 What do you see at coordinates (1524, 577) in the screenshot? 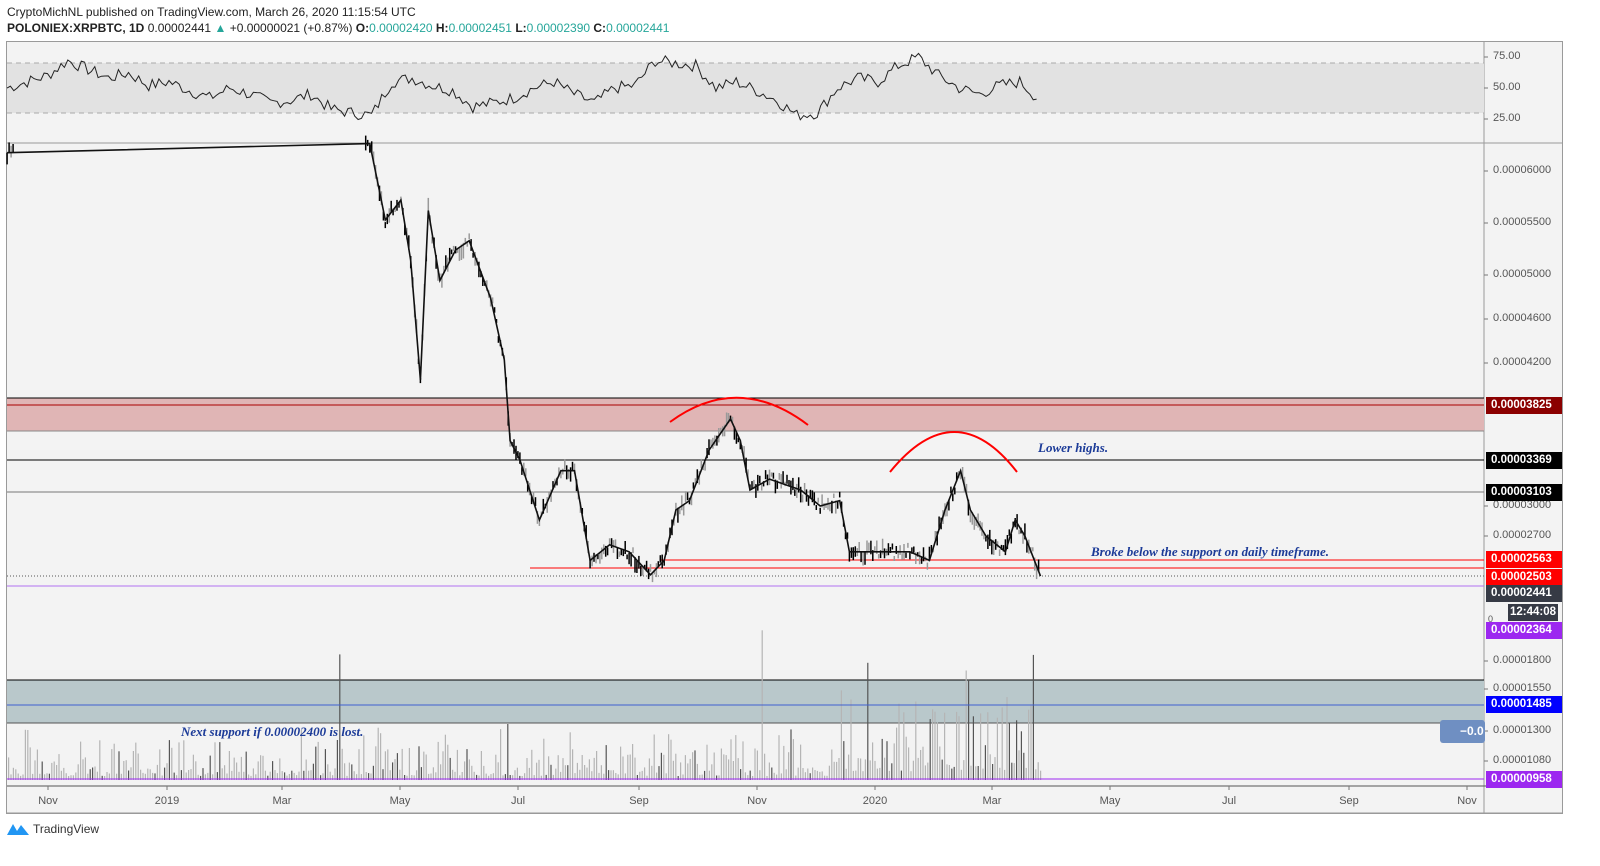
I see `price-level-label: 0.00002503` at bounding box center [1524, 577].